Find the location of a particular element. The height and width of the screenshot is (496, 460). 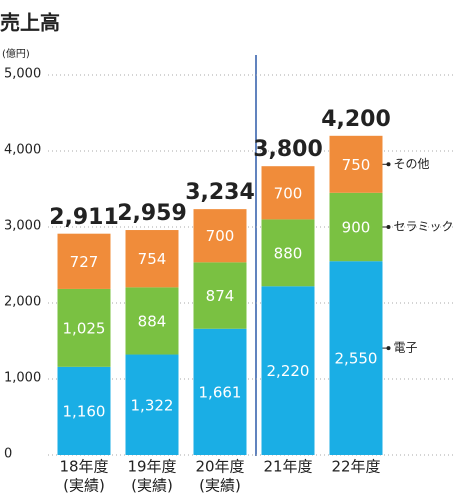

value-label: 884 is located at coordinates (152, 321).